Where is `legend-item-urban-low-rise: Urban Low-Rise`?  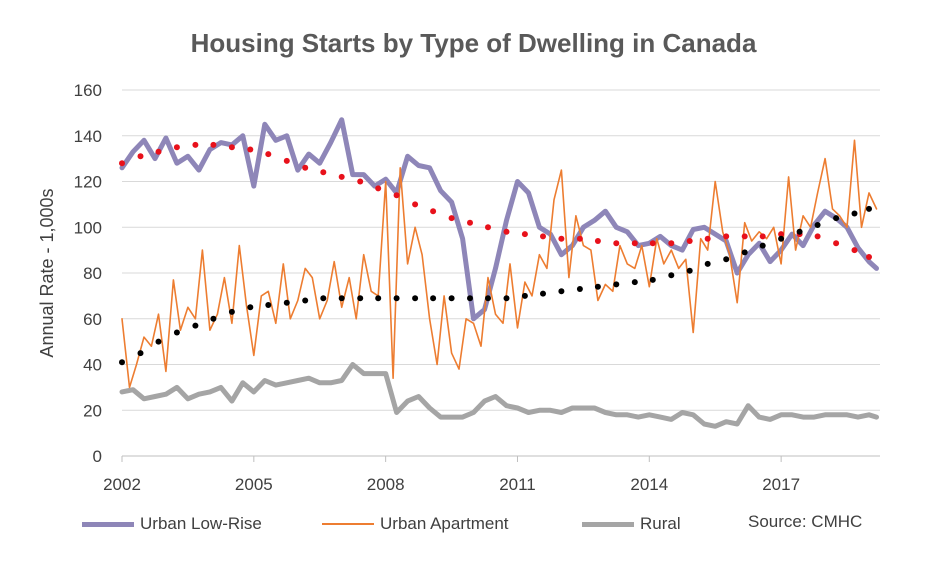 legend-item-urban-low-rise: Urban Low-Rise is located at coordinates (172, 524).